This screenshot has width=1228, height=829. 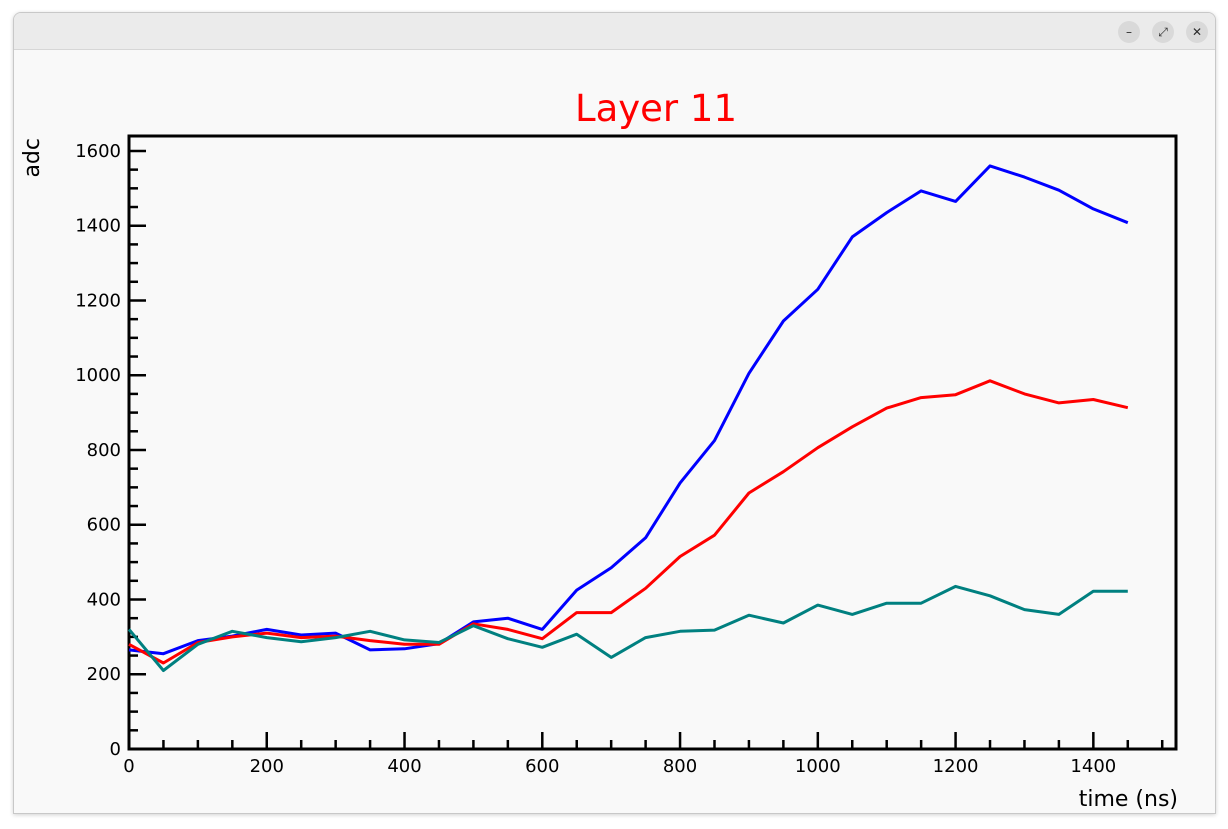 I want to click on x-tick-label: 1000, so click(x=818, y=766).